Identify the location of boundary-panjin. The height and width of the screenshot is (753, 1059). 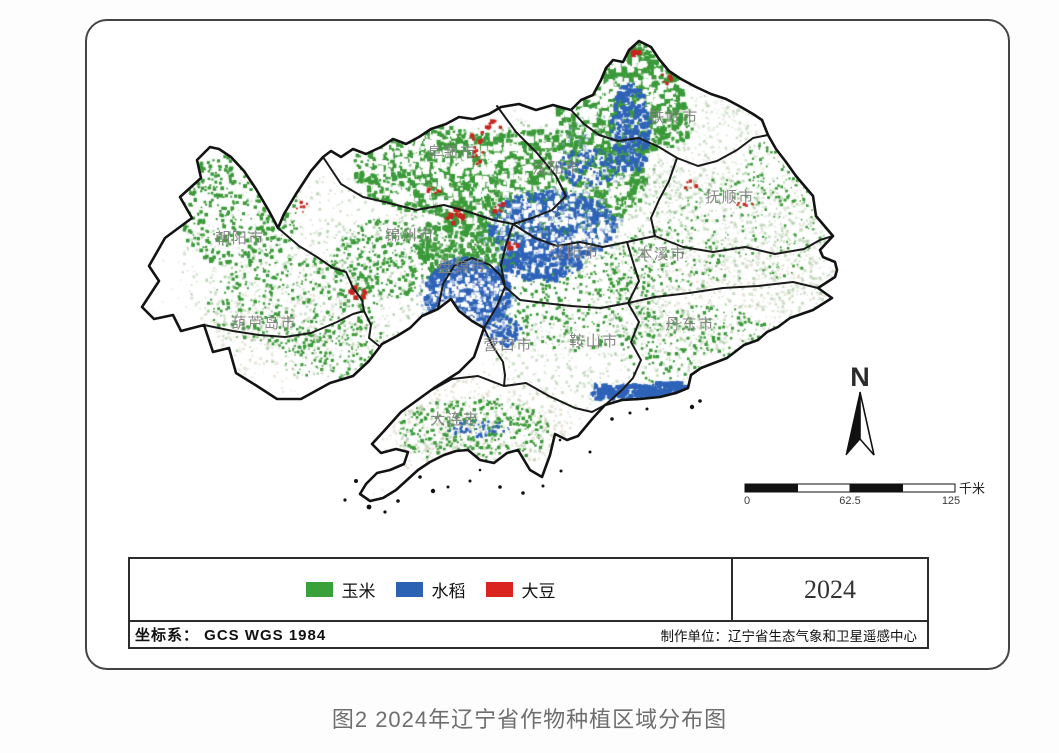
(471, 293).